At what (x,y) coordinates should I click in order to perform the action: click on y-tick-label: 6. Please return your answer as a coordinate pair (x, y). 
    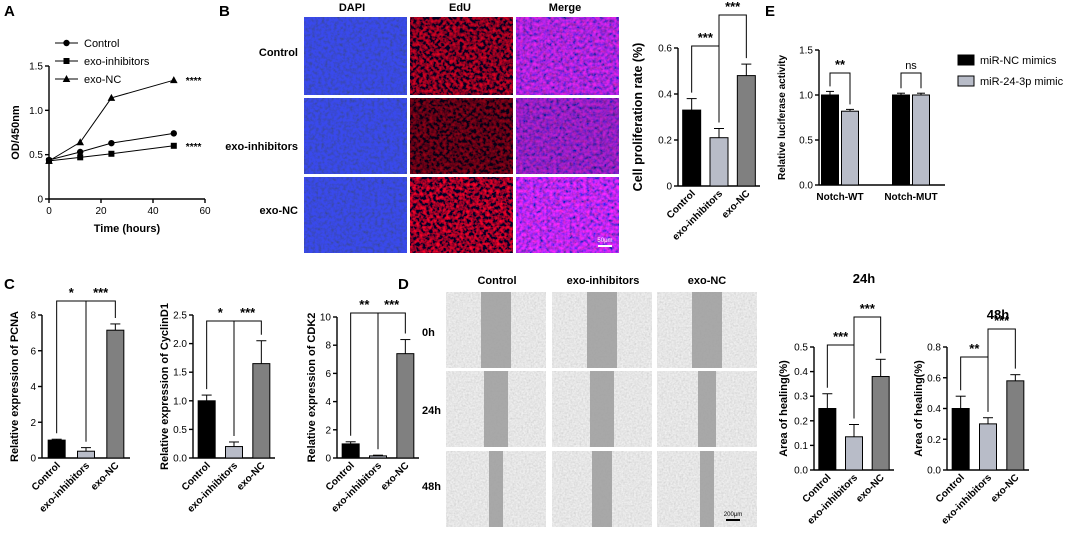
    Looking at the image, I should click on (328, 374).